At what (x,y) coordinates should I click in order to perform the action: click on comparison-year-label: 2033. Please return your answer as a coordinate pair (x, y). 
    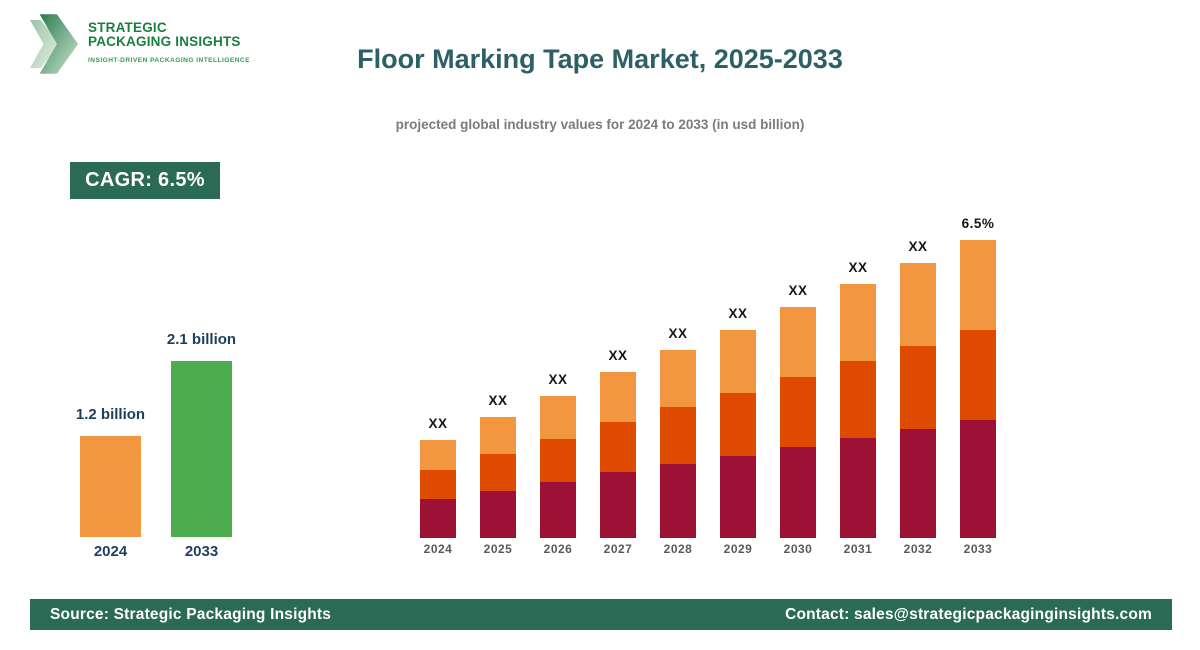
    Looking at the image, I should click on (201, 551).